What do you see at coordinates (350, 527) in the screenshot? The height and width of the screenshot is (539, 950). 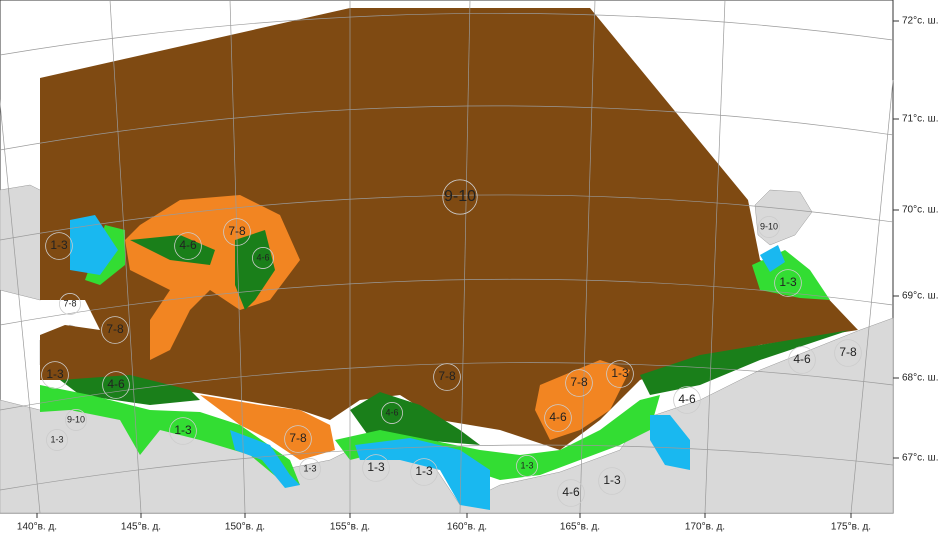 I see `longitude-label: 155°в. д.` at bounding box center [350, 527].